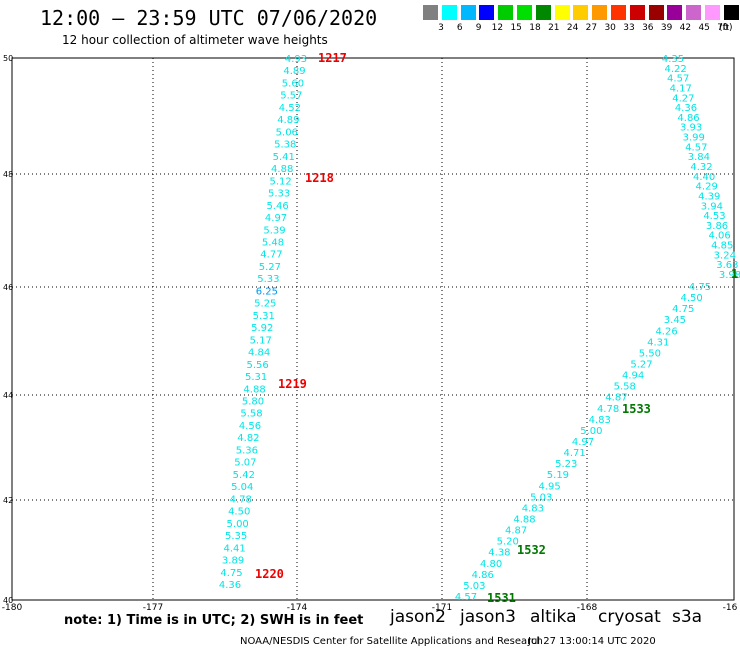  I want to click on wave-height-value: 5.35, so click(236, 536).